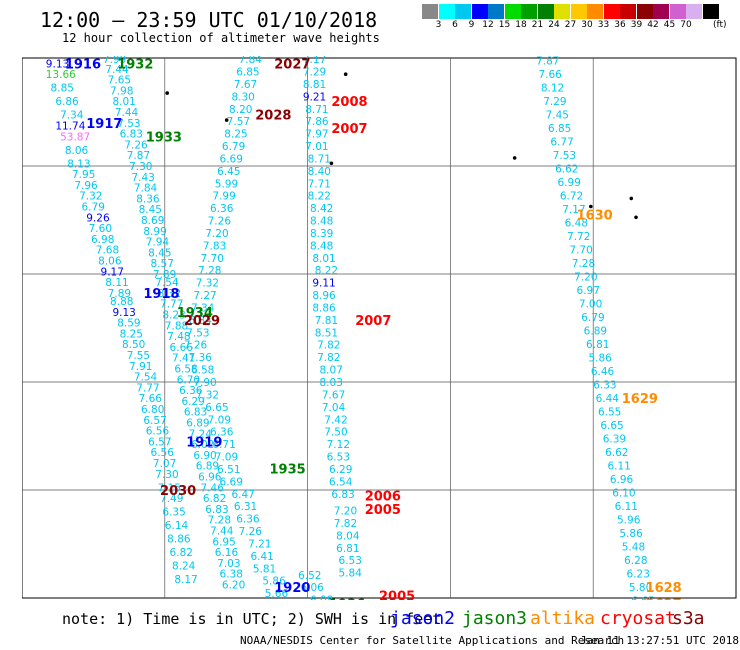 This screenshot has height=650, width=740. I want to click on swh-label: 7.67, so click(245, 85).